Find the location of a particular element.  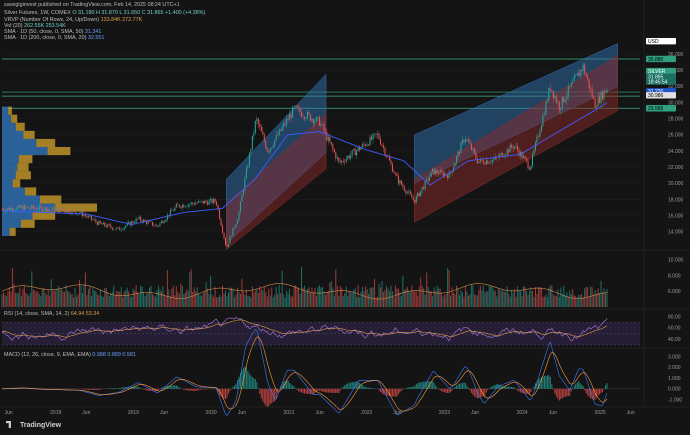

rsi-legend: RSI (14, close, SMA, 14, 2) 64.94 53.34 is located at coordinates (51, 314).